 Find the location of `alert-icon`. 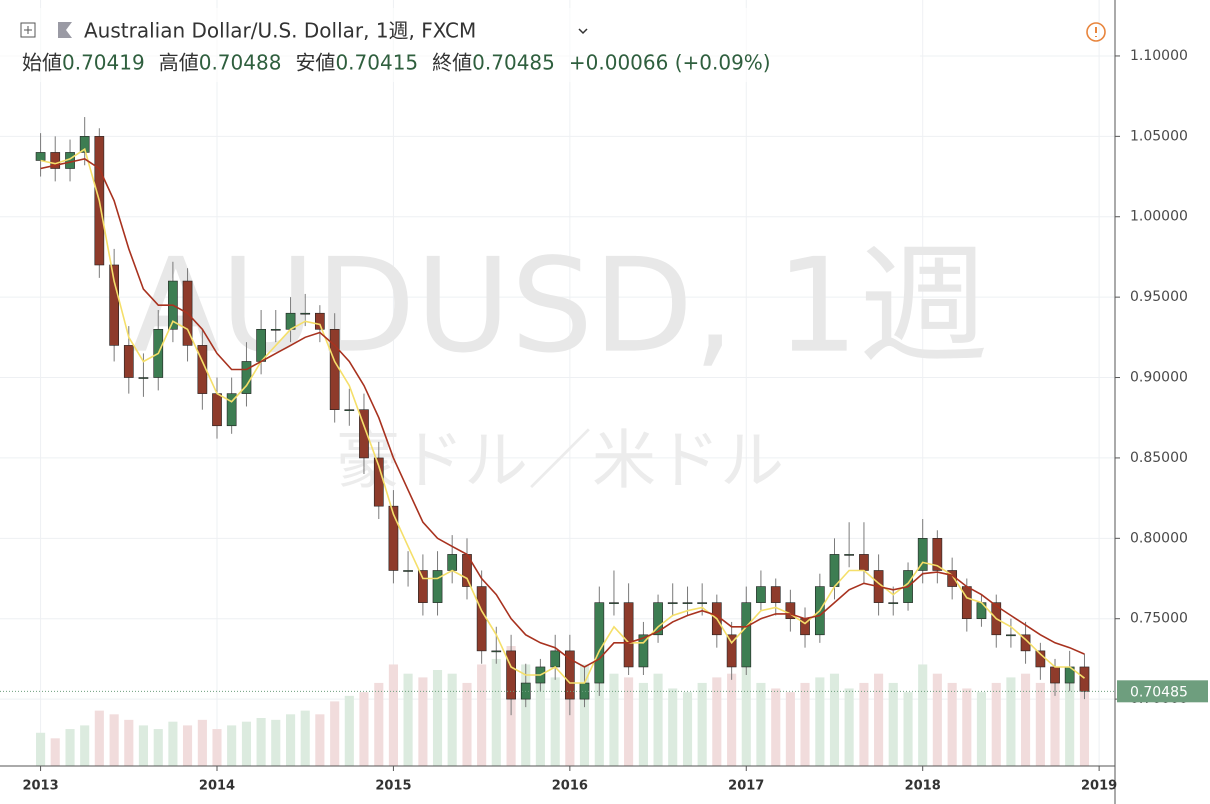

alert-icon is located at coordinates (1096, 32).